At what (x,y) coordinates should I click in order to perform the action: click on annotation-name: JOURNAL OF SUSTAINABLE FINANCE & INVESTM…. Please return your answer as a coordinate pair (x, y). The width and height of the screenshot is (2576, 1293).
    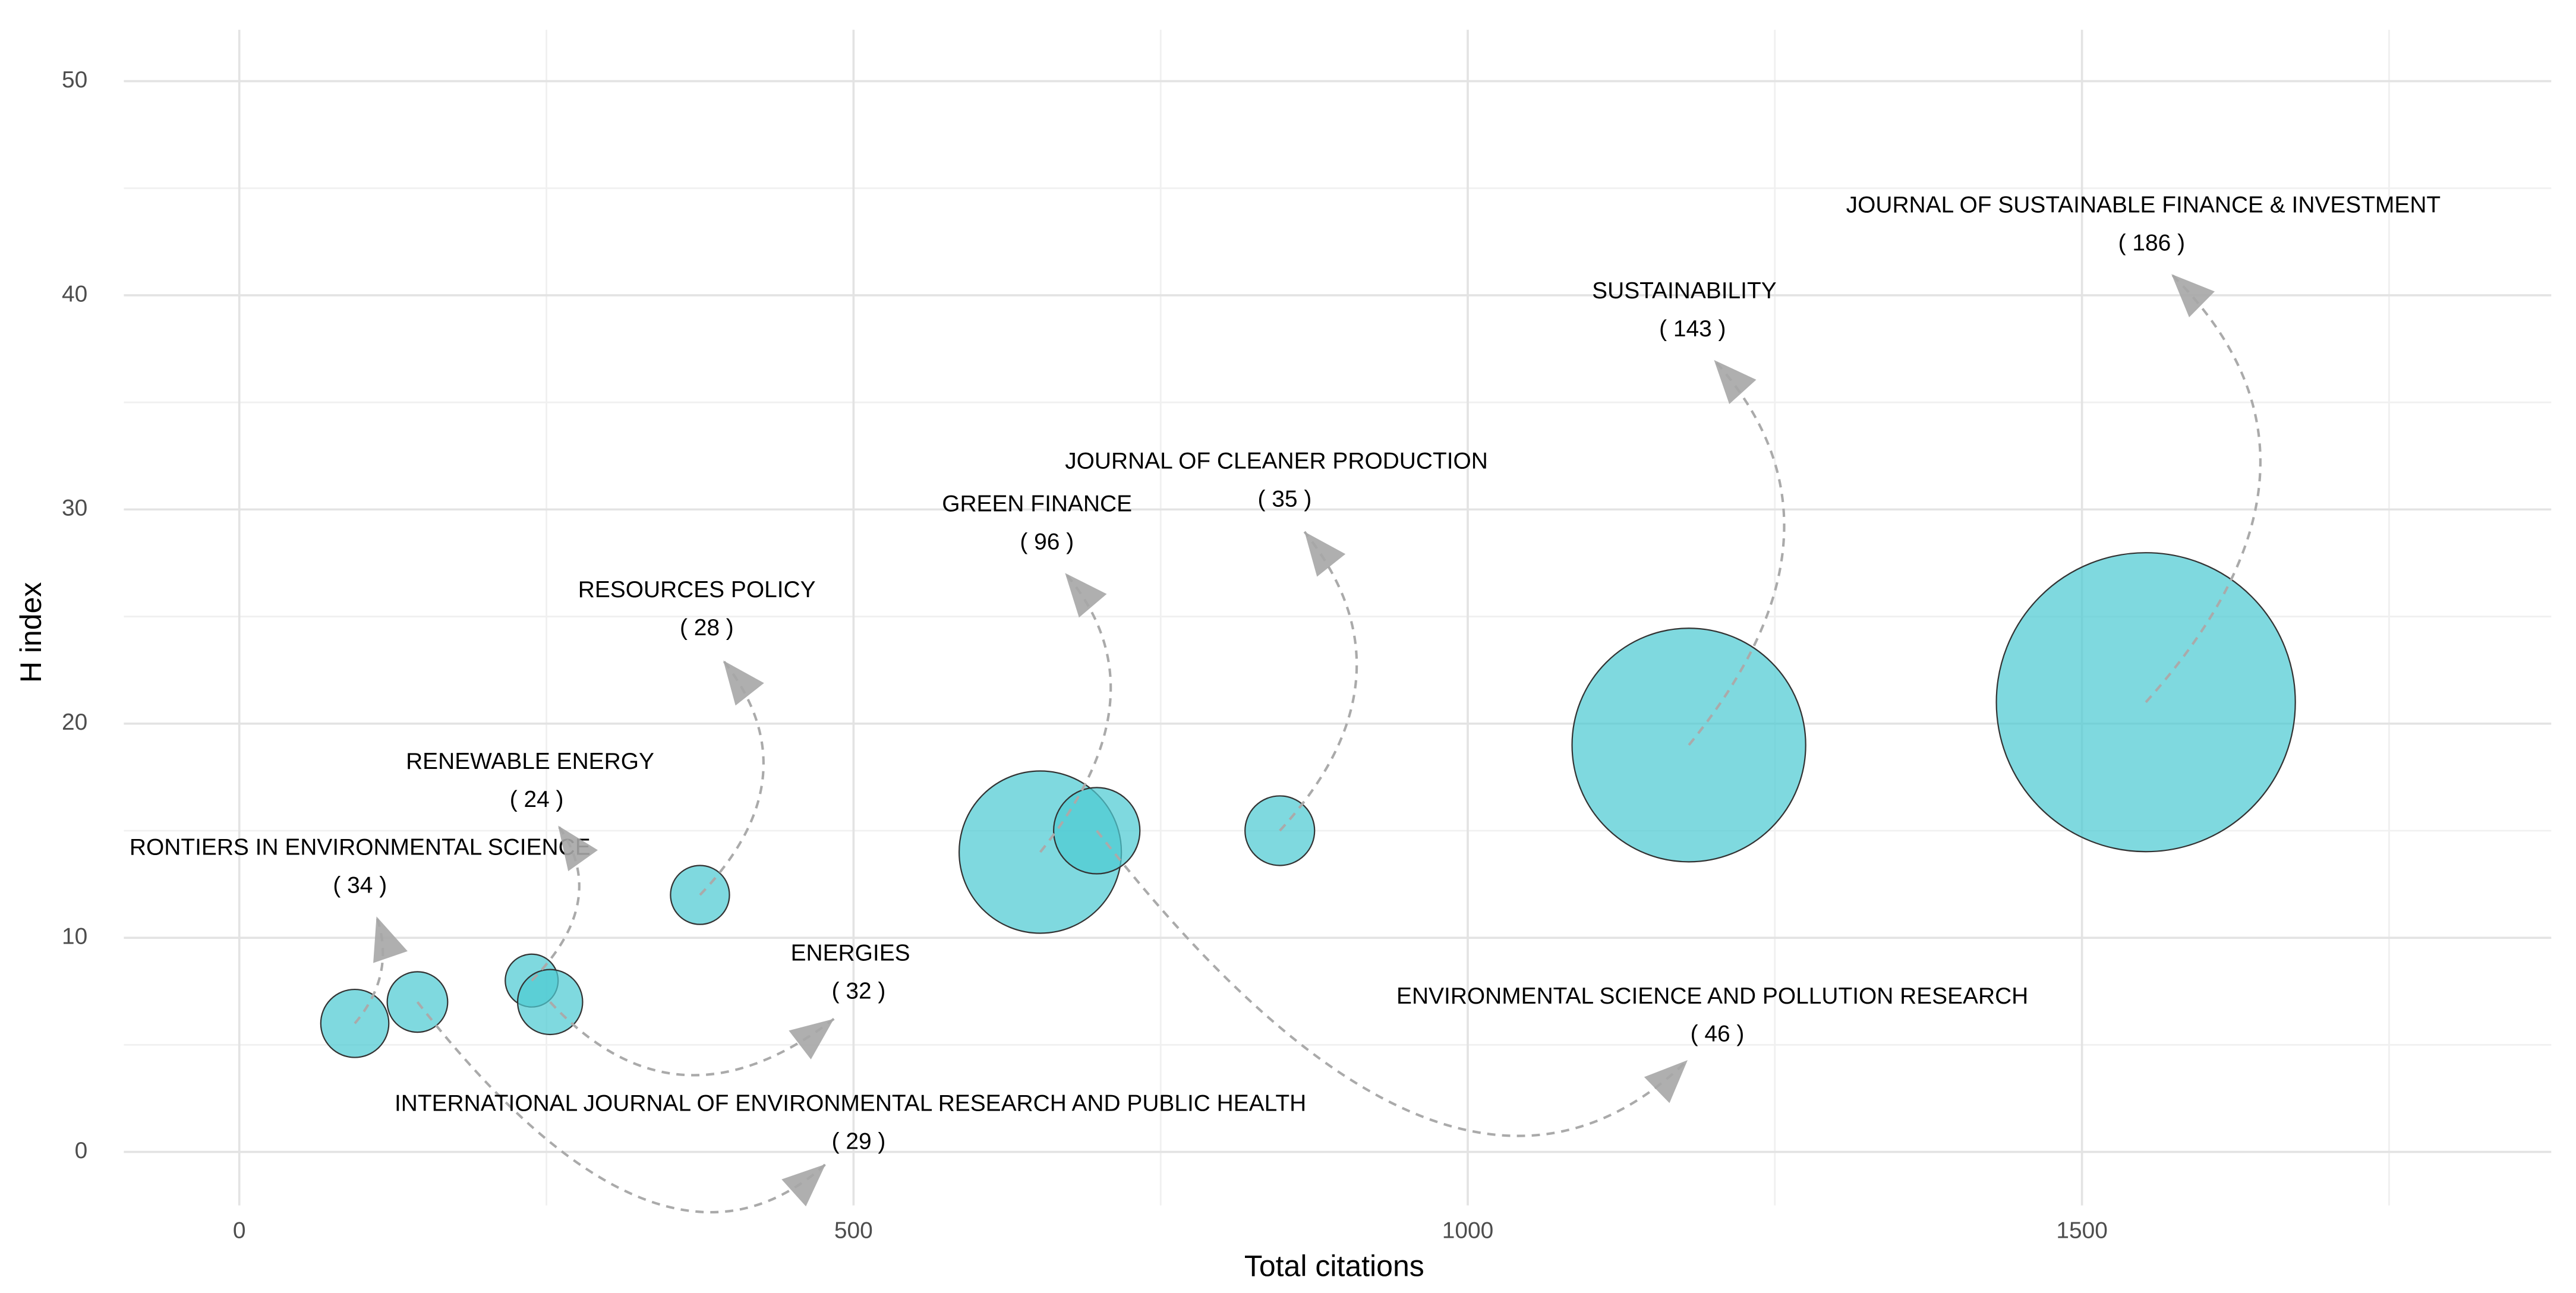
    Looking at the image, I should click on (2143, 206).